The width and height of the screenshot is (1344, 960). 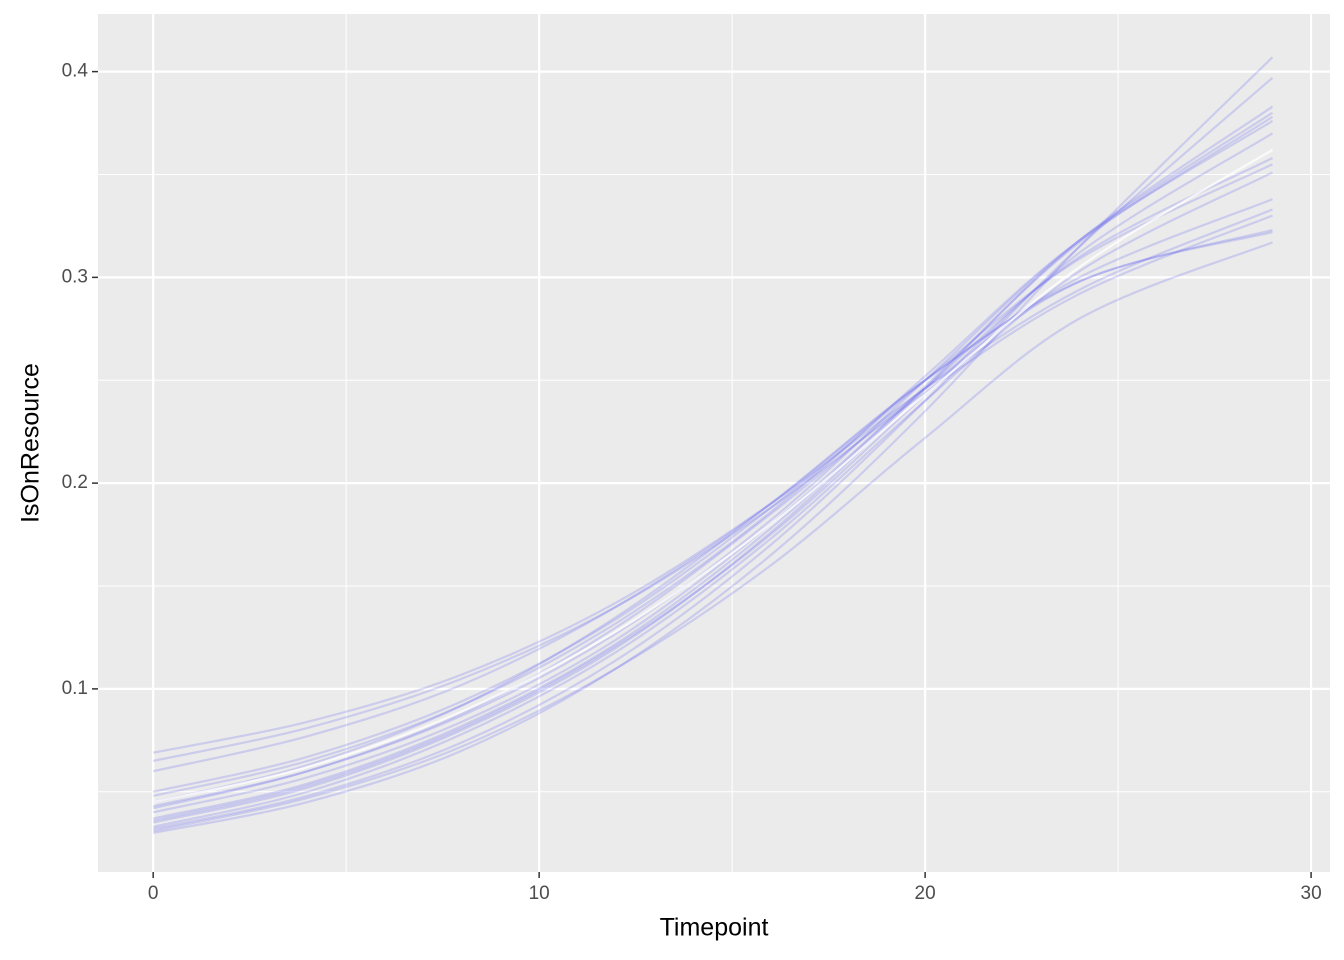 What do you see at coordinates (75, 71) in the screenshot?
I see `y-tick-label: 0.4` at bounding box center [75, 71].